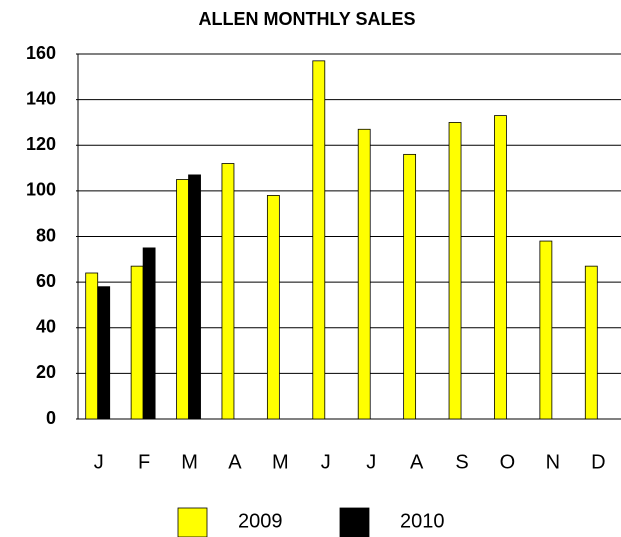  What do you see at coordinates (41, 53) in the screenshot?
I see `y-tick-label: 160` at bounding box center [41, 53].